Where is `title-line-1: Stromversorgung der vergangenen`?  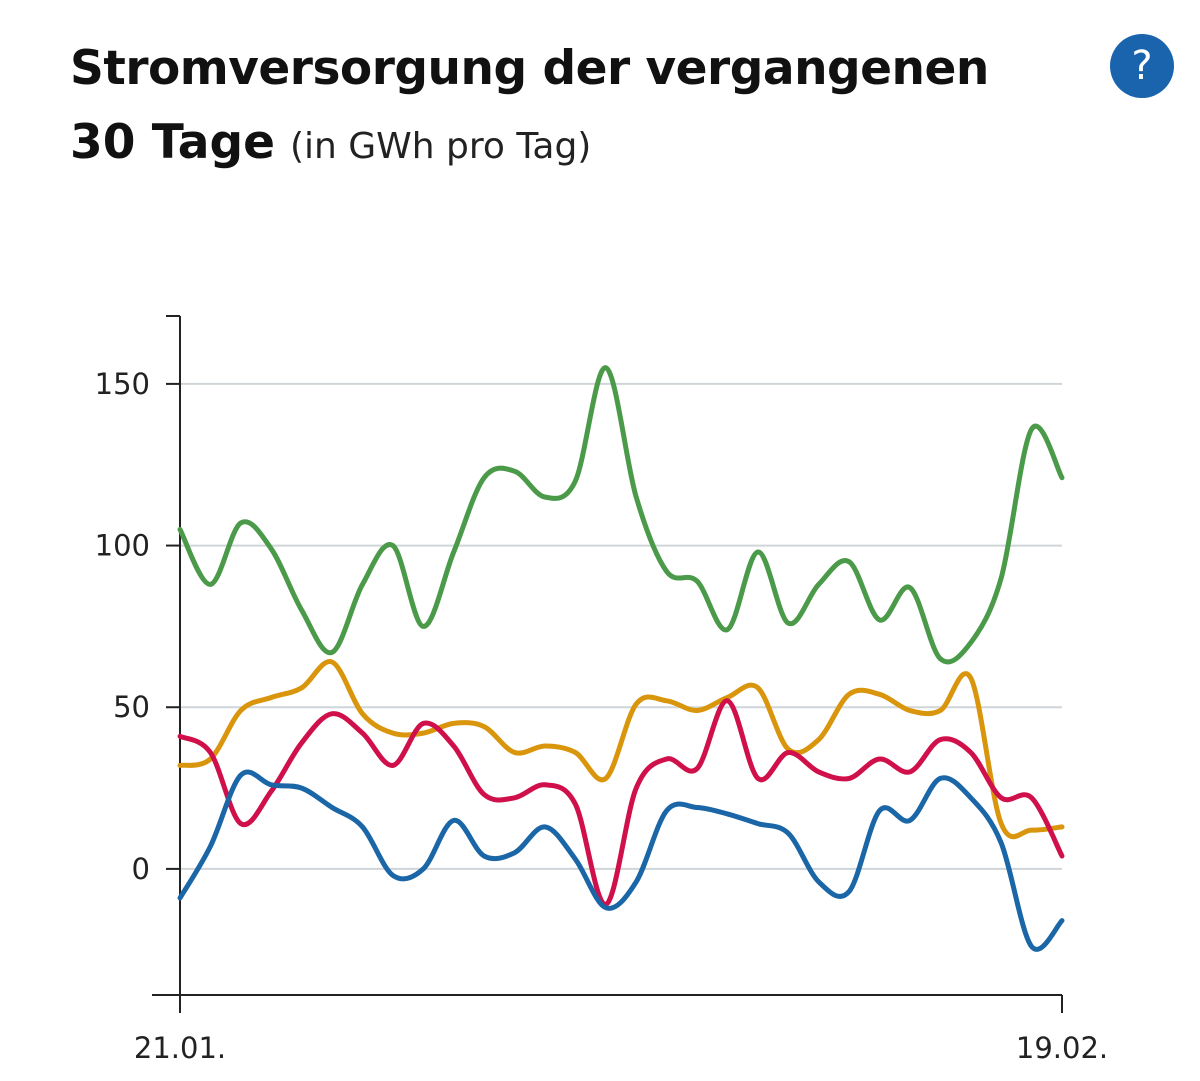
title-line-1: Stromversorgung der vergangenen is located at coordinates (529, 68).